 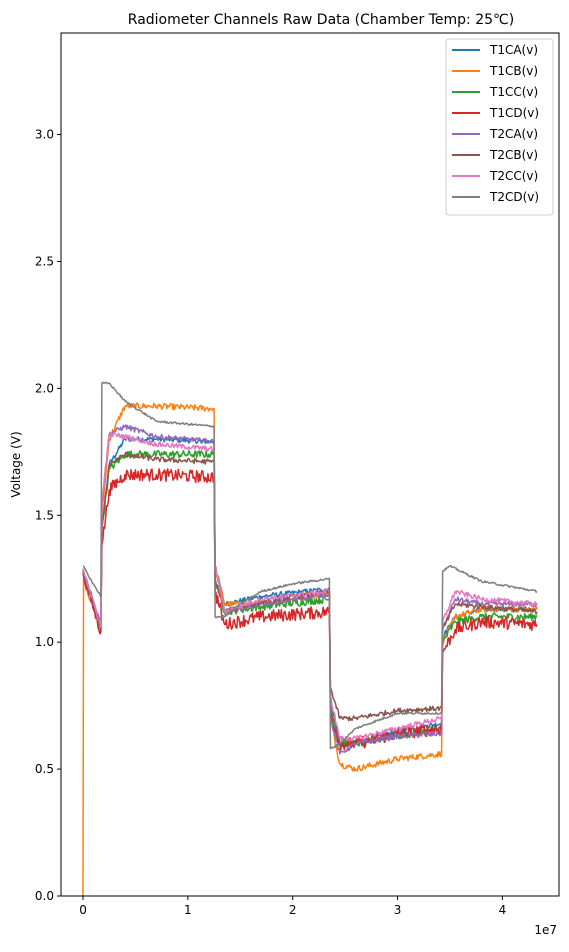 What do you see at coordinates (44, 896) in the screenshot?
I see `y-tick-label: 0.0` at bounding box center [44, 896].